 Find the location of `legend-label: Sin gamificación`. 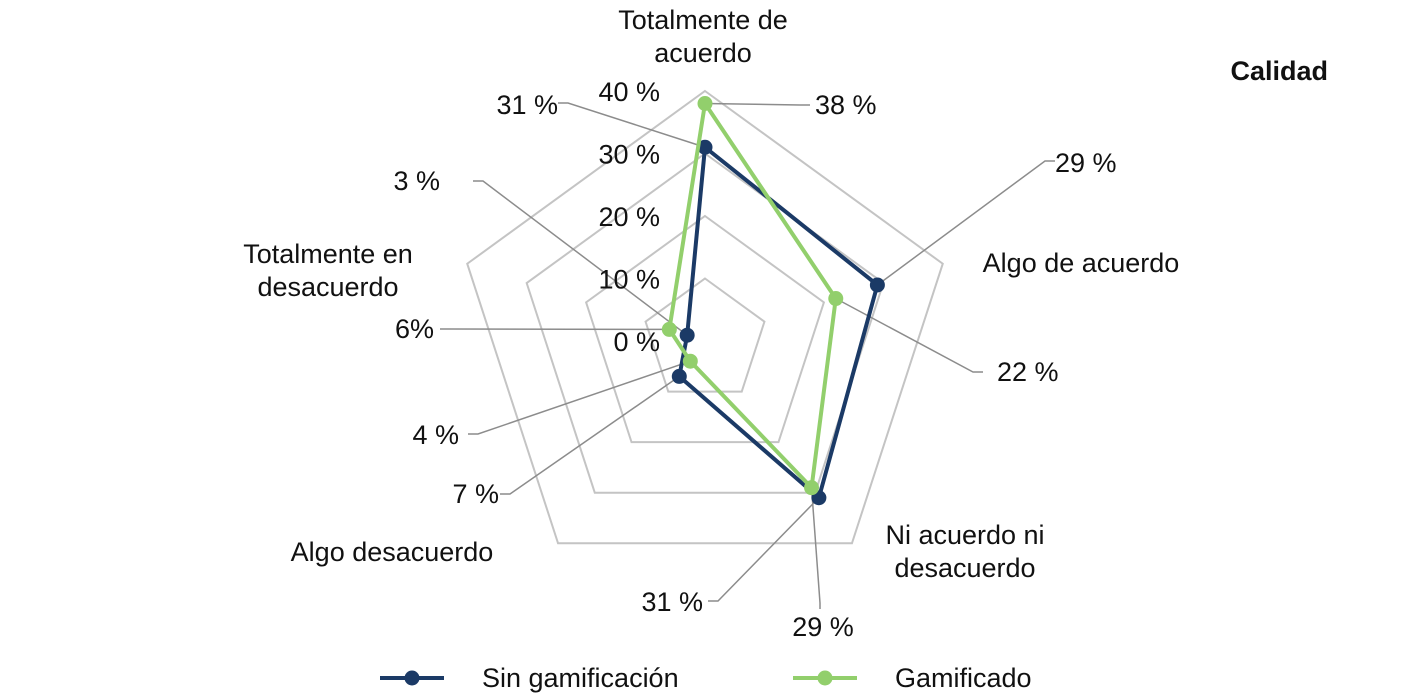

legend-label: Sin gamificación is located at coordinates (580, 678).